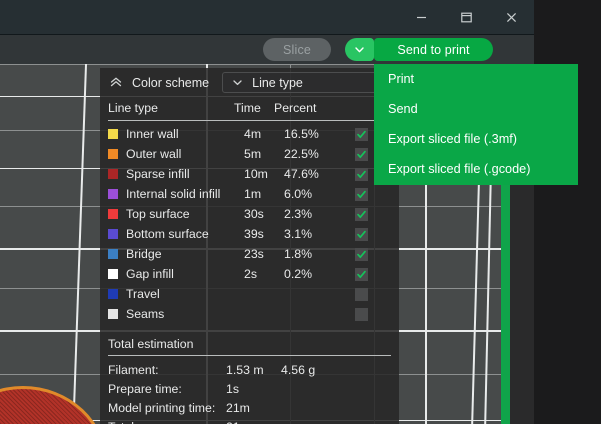  I want to click on total-label: Filament:, so click(133, 369).